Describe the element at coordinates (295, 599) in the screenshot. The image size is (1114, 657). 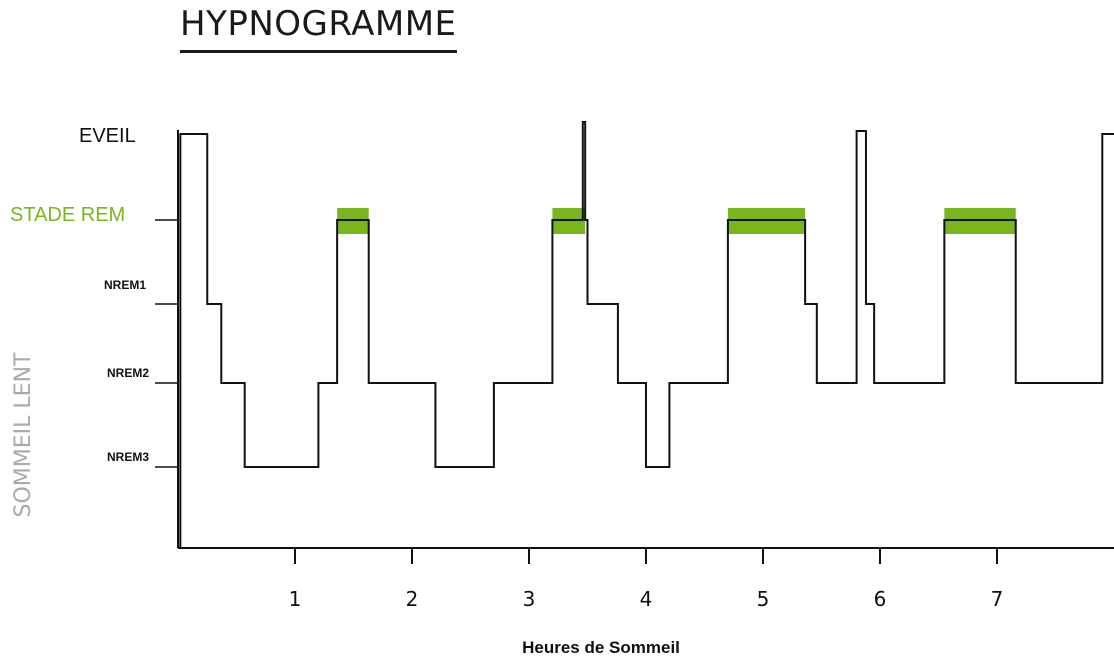
I see `x-tick-label-1: 1` at that location.